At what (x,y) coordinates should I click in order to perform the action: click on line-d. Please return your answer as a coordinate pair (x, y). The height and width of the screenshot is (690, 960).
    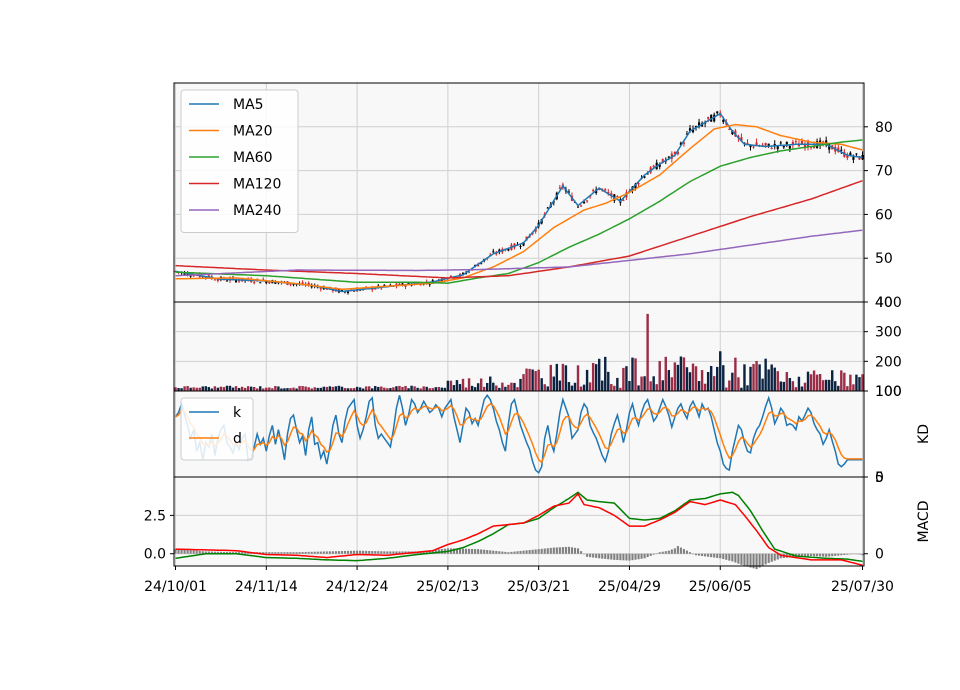
    Looking at the image, I should click on (519, 433).